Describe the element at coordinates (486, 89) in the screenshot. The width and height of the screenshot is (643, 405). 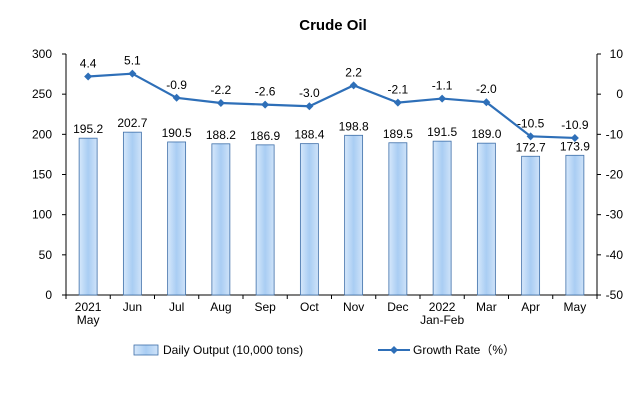
I see `line-value-label: -2.0` at that location.